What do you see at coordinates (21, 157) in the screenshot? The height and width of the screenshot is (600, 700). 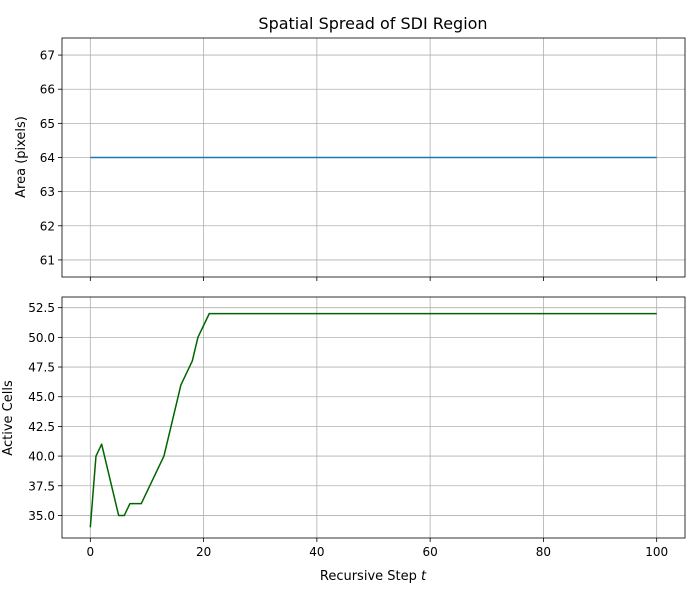 I see `y-axis-label-area: Area (pixels)` at bounding box center [21, 157].